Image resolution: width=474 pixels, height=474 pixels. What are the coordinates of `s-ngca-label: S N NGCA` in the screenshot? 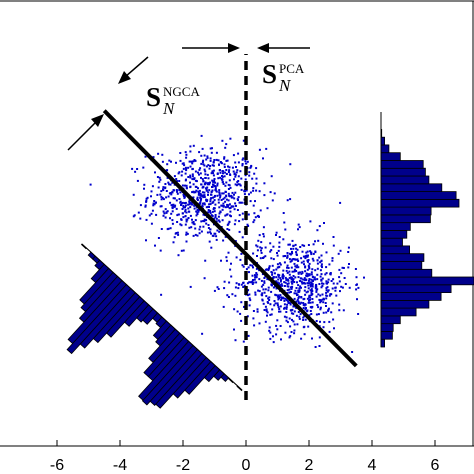 It's located at (173, 100).